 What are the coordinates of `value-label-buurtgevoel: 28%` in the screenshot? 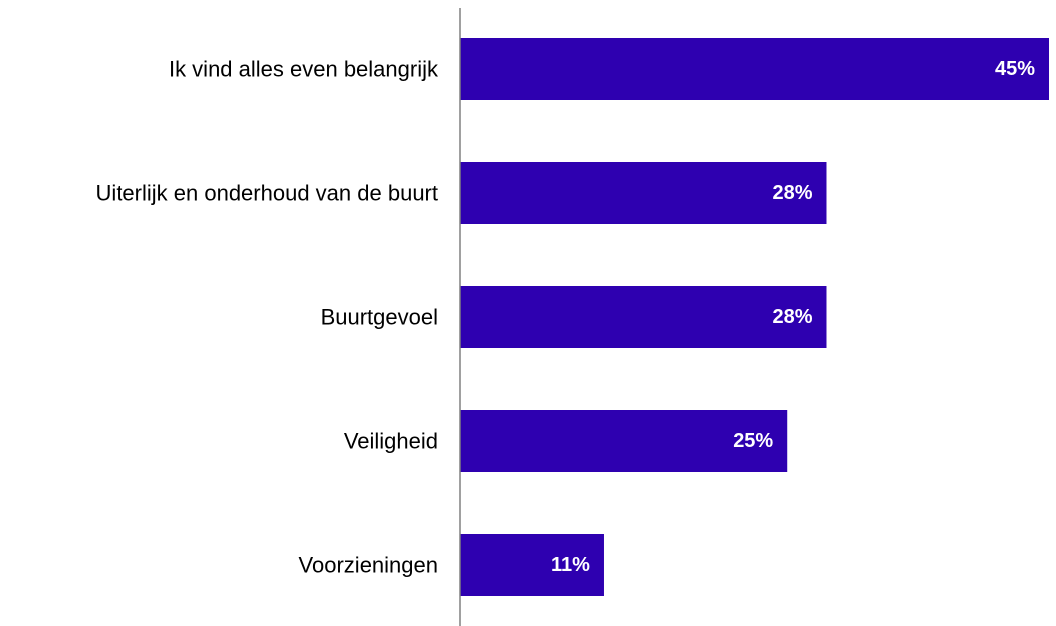 It's located at (792, 317).